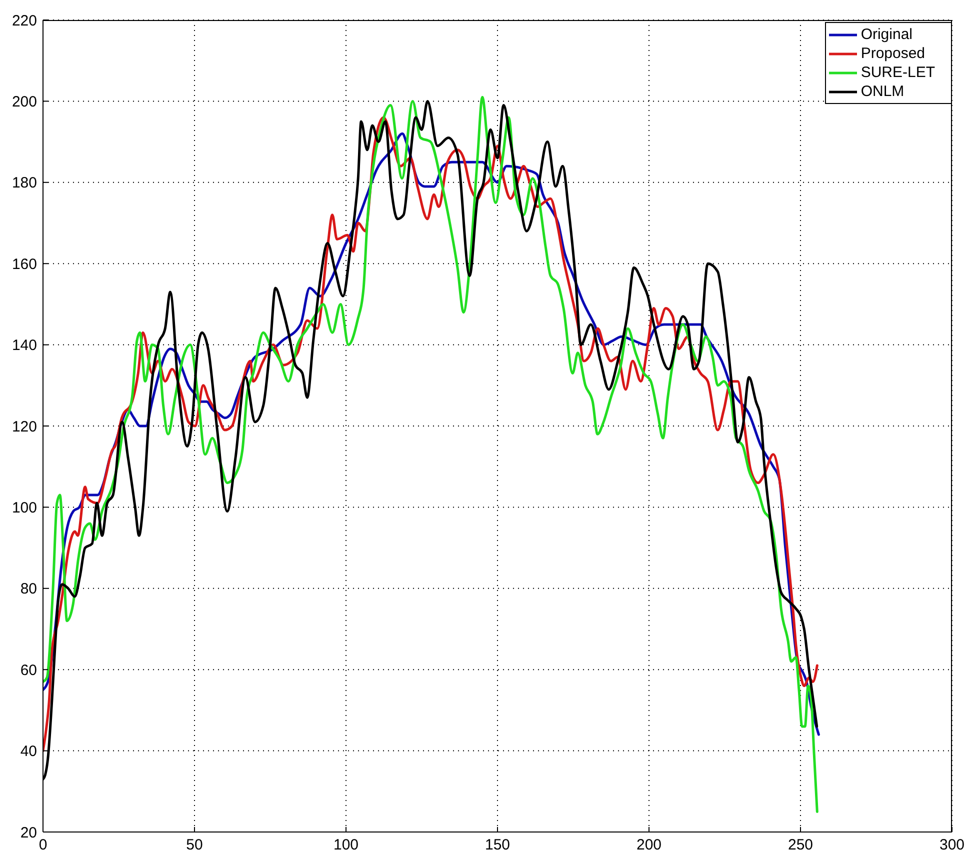 This screenshot has width=966, height=855. I want to click on y-tick-label: 160, so click(24, 264).